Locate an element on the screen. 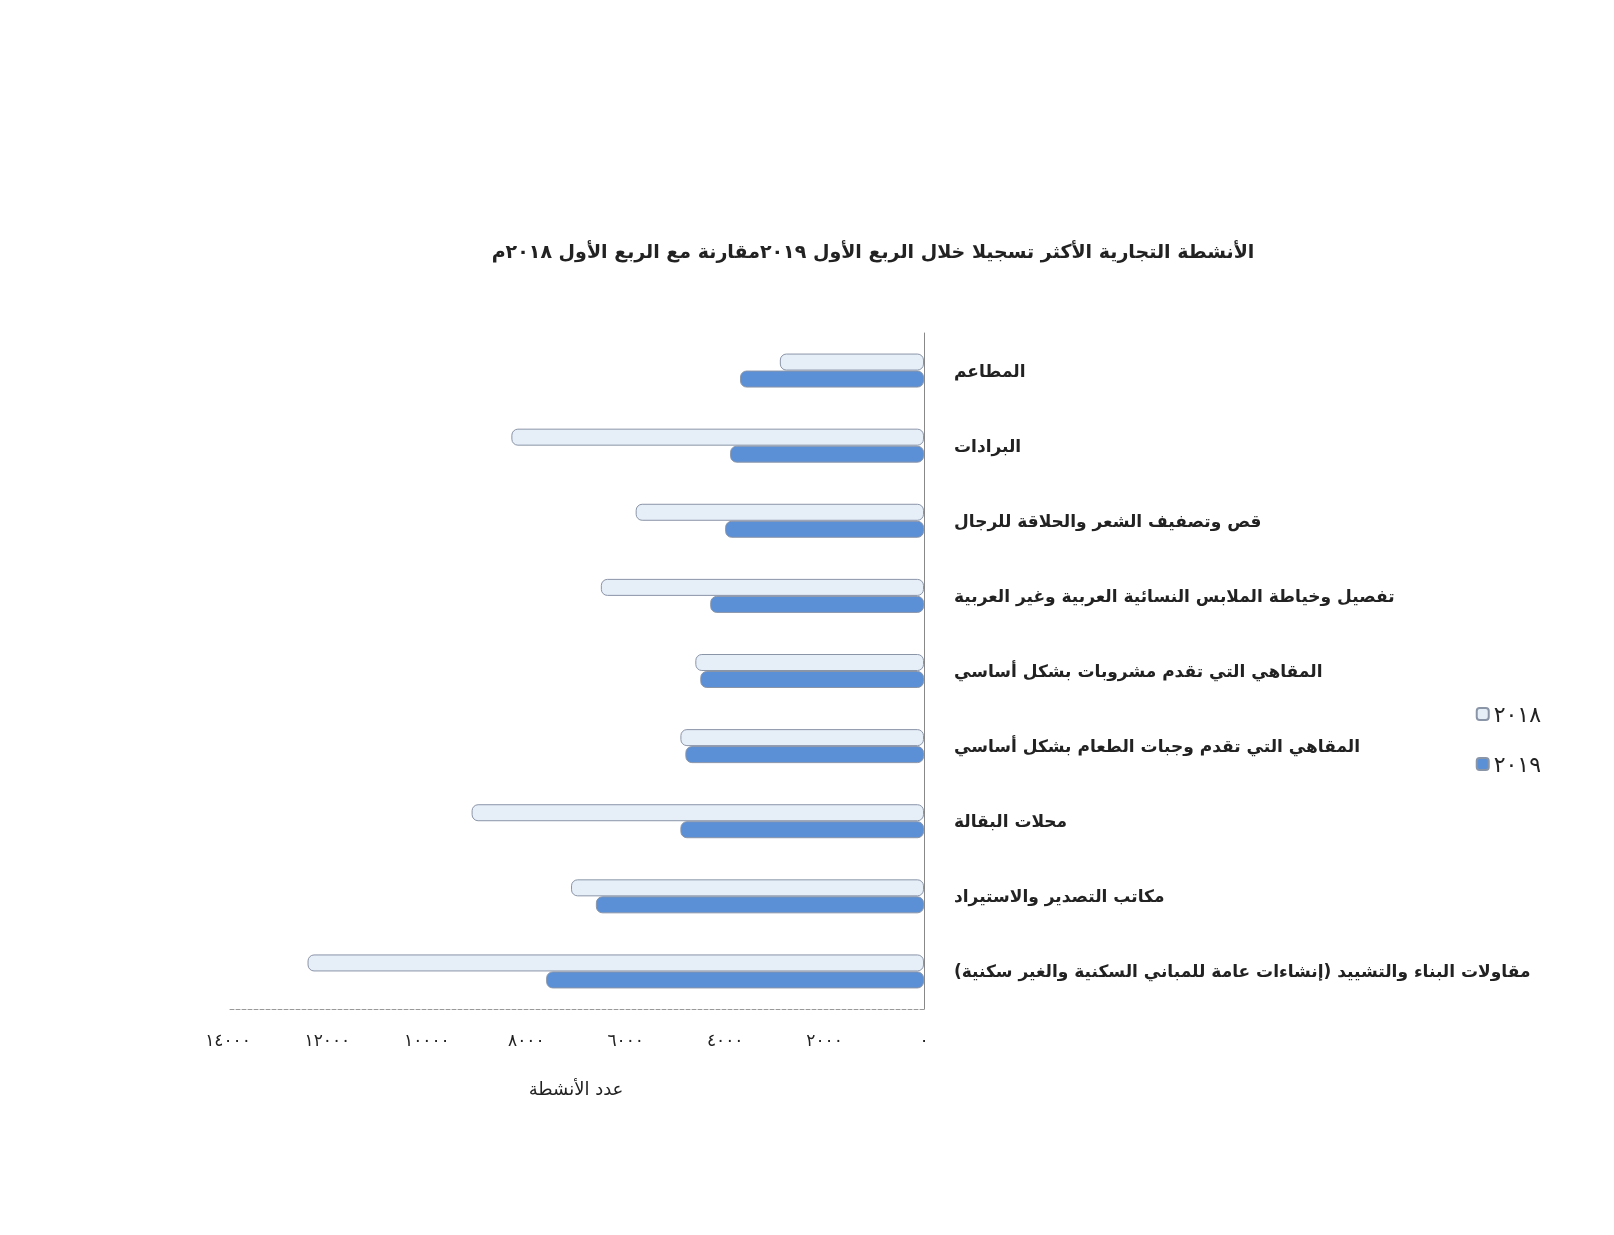 This screenshot has height=1235, width=1614. y-tick-label: البرادات is located at coordinates (988, 446).